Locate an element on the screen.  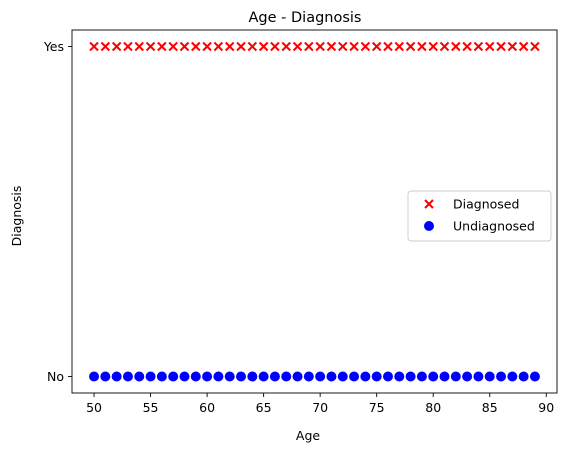
x-axis: 50 55 60 65 70 75 80 85 90 is located at coordinates (320, 404).